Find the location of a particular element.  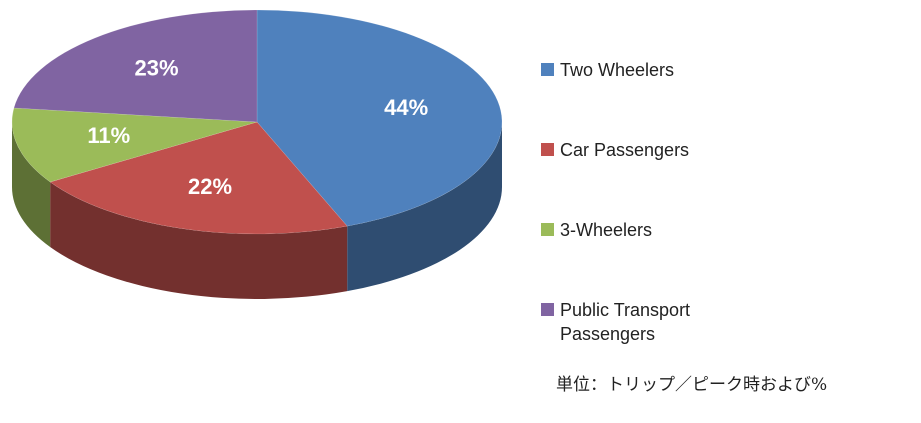

legend-label: Public Transport Passengers is located at coordinates (625, 322).